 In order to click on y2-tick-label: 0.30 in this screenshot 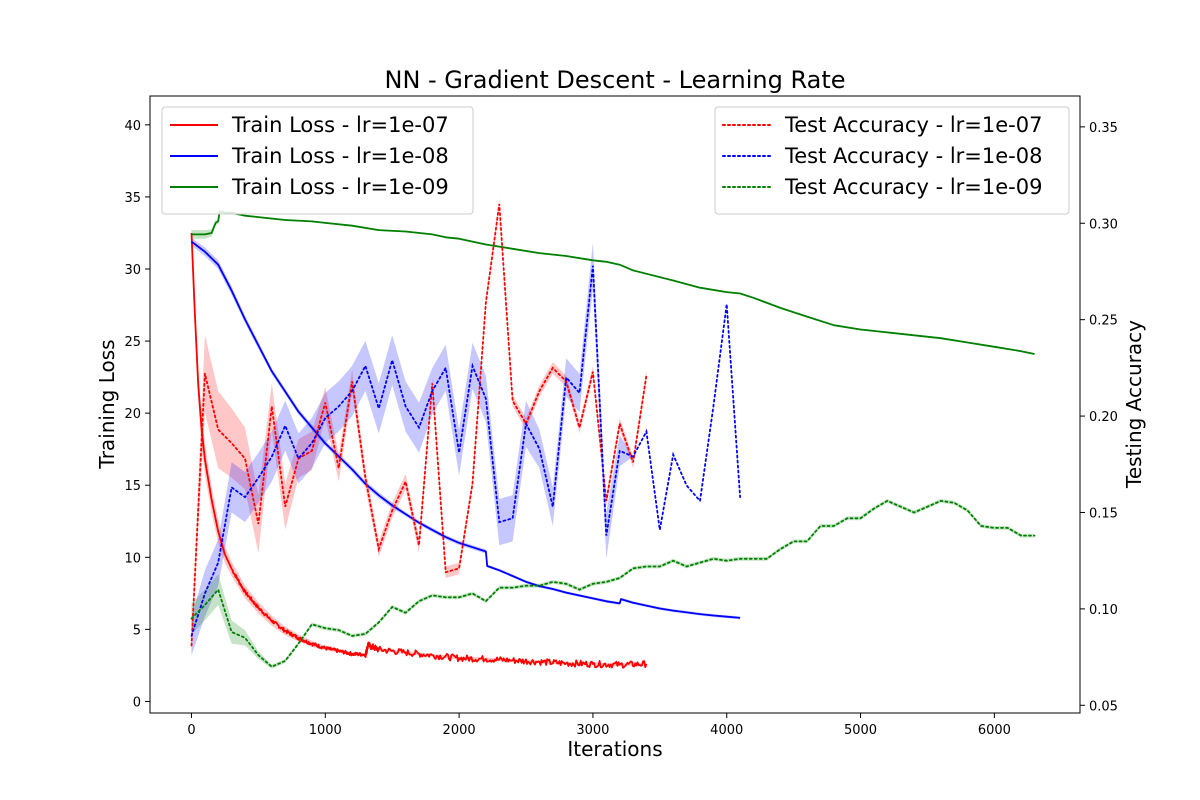, I will do `click(1103, 224)`.